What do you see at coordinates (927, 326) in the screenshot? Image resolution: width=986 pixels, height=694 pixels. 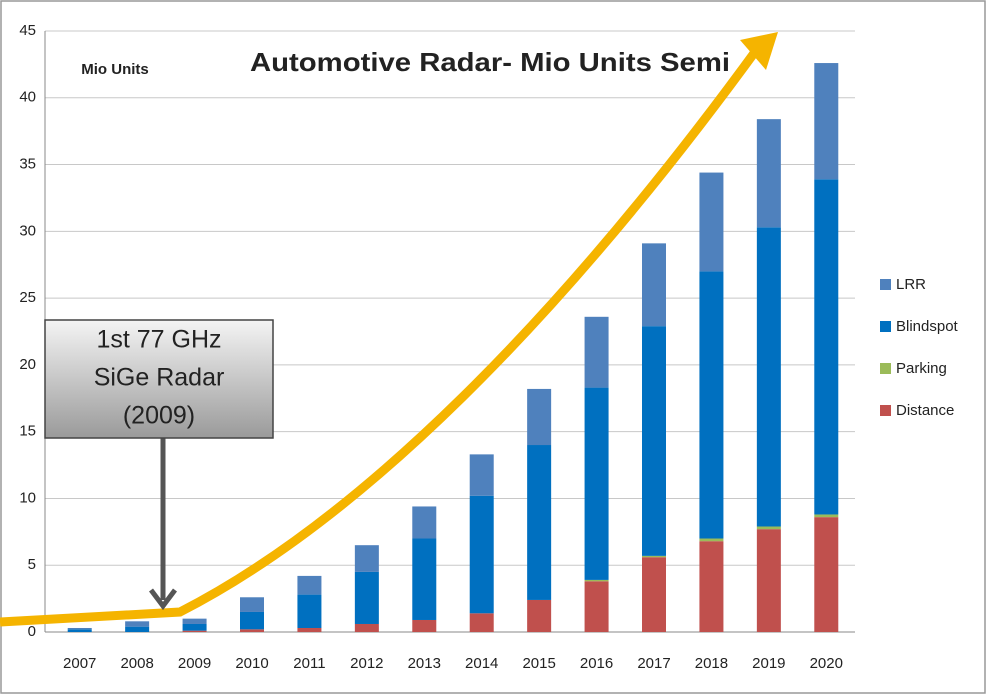 I see `legend-label: Blindspot` at bounding box center [927, 326].